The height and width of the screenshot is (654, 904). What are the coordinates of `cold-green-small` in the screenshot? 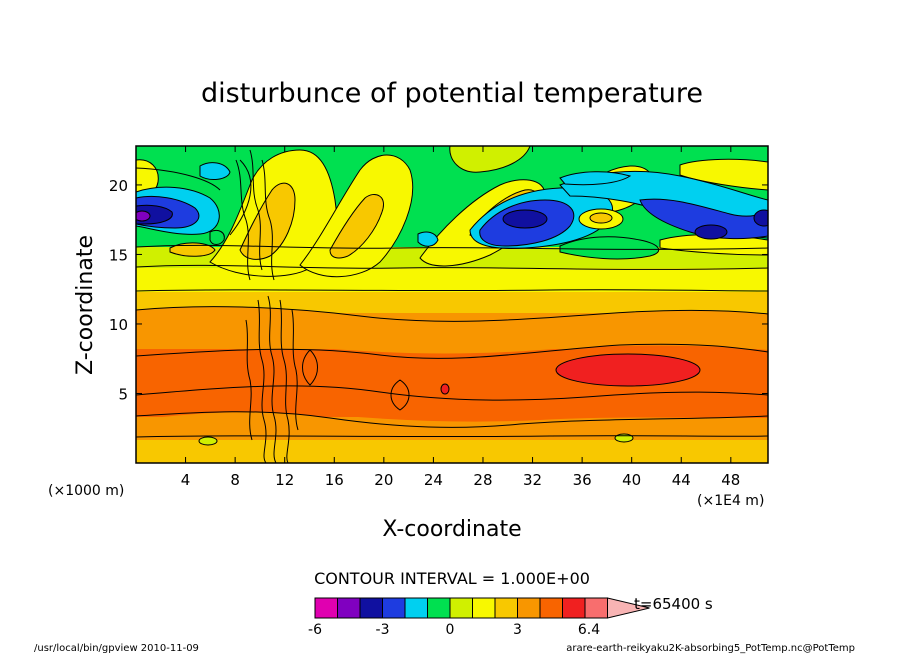 It's located at (217, 237).